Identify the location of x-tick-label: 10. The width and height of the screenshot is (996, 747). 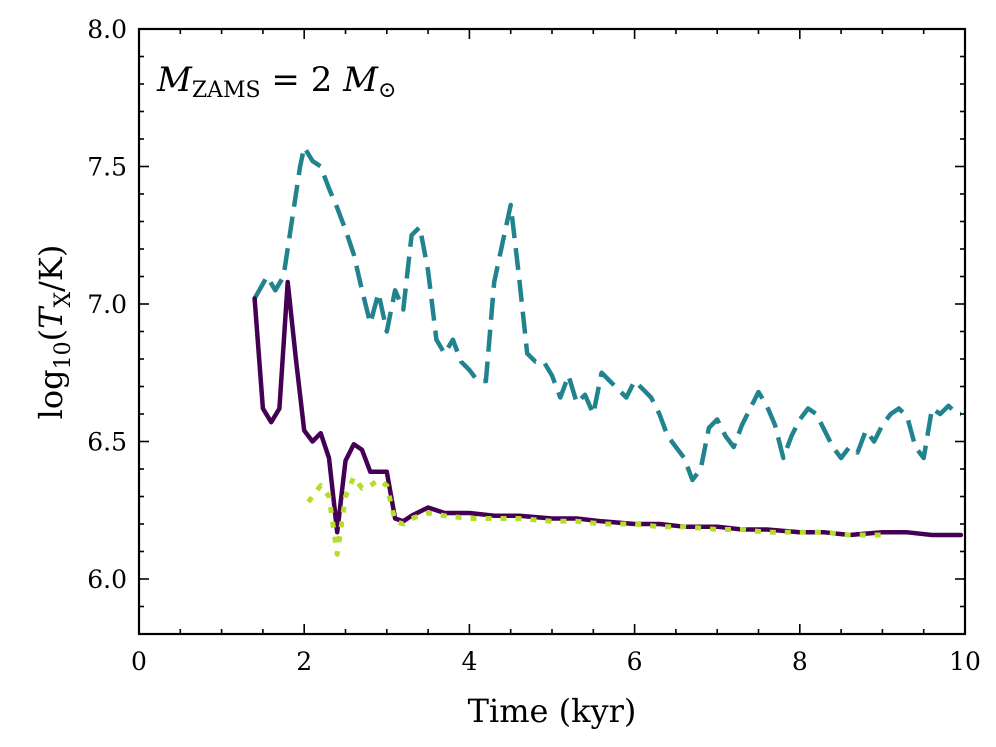
(965, 661).